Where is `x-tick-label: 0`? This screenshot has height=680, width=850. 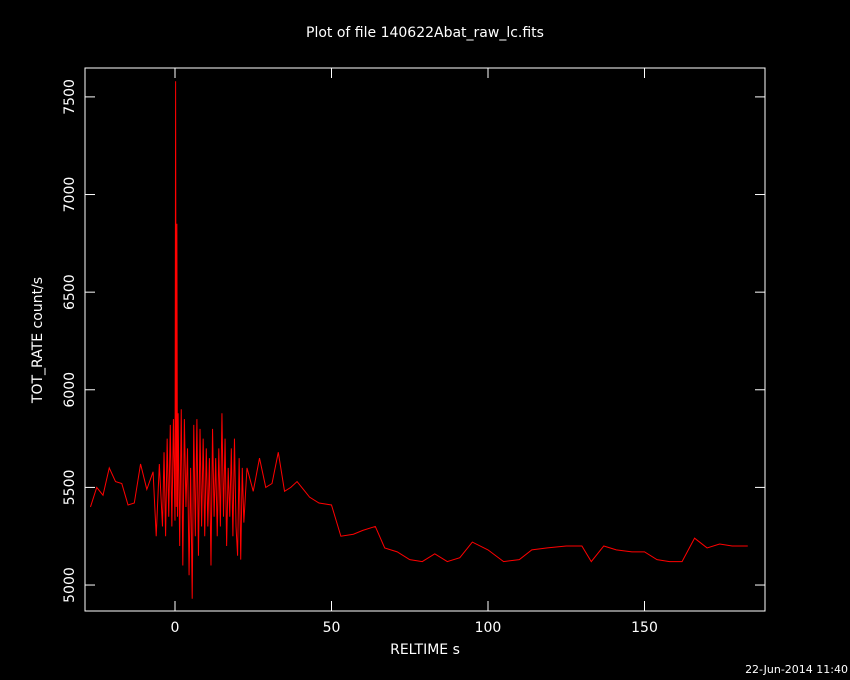 x-tick-label: 0 is located at coordinates (175, 628).